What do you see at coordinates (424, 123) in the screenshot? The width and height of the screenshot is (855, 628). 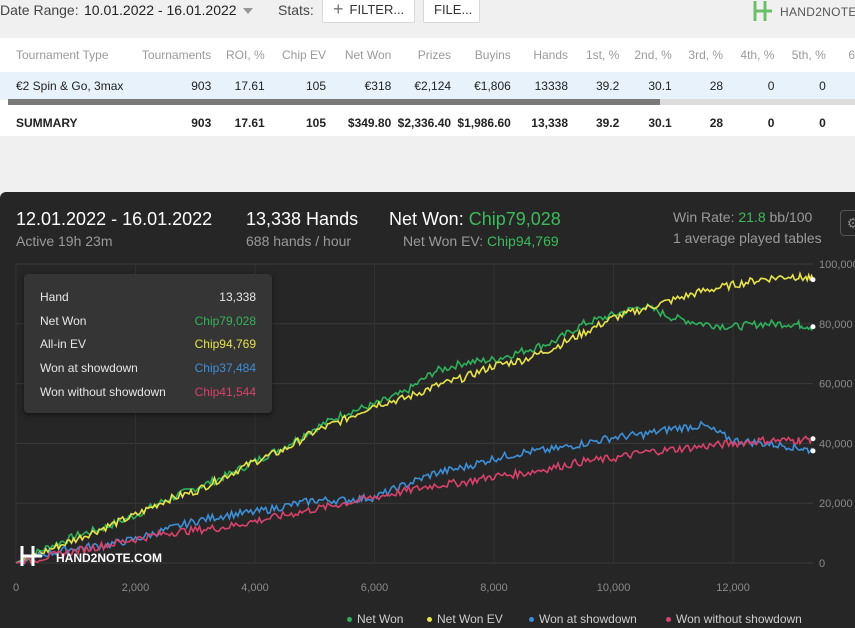 I see `summary-cell: $2,336.40` at bounding box center [424, 123].